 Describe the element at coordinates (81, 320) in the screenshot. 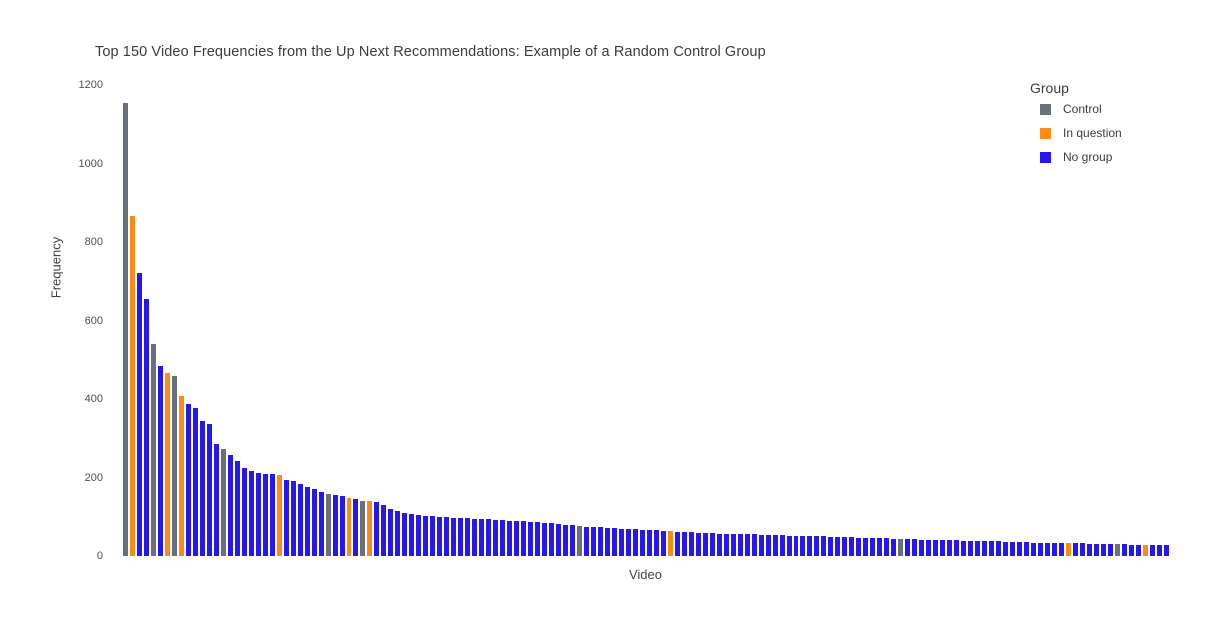

I see `y-axis: 0 200 400 600 800 1000 1200` at that location.